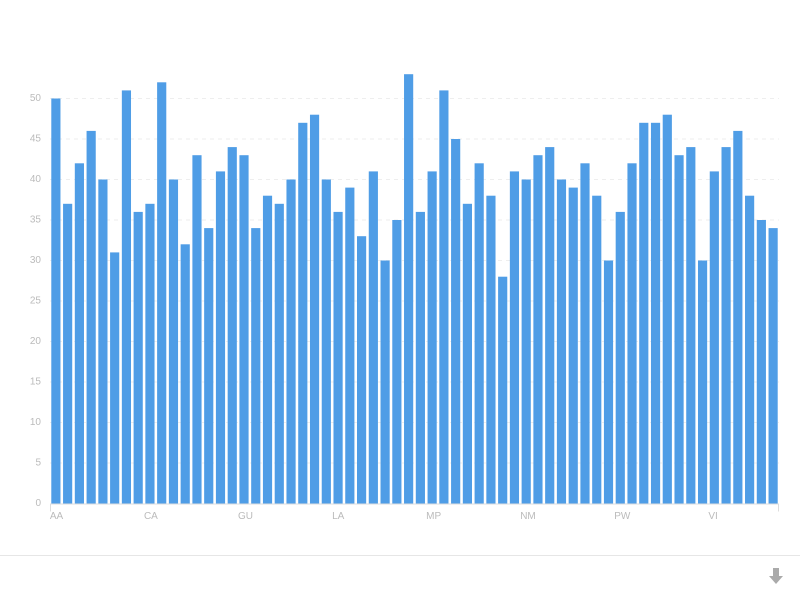 The width and height of the screenshot is (800, 600). Describe the element at coordinates (338, 516) in the screenshot. I see `x-tick-label: LA` at that location.